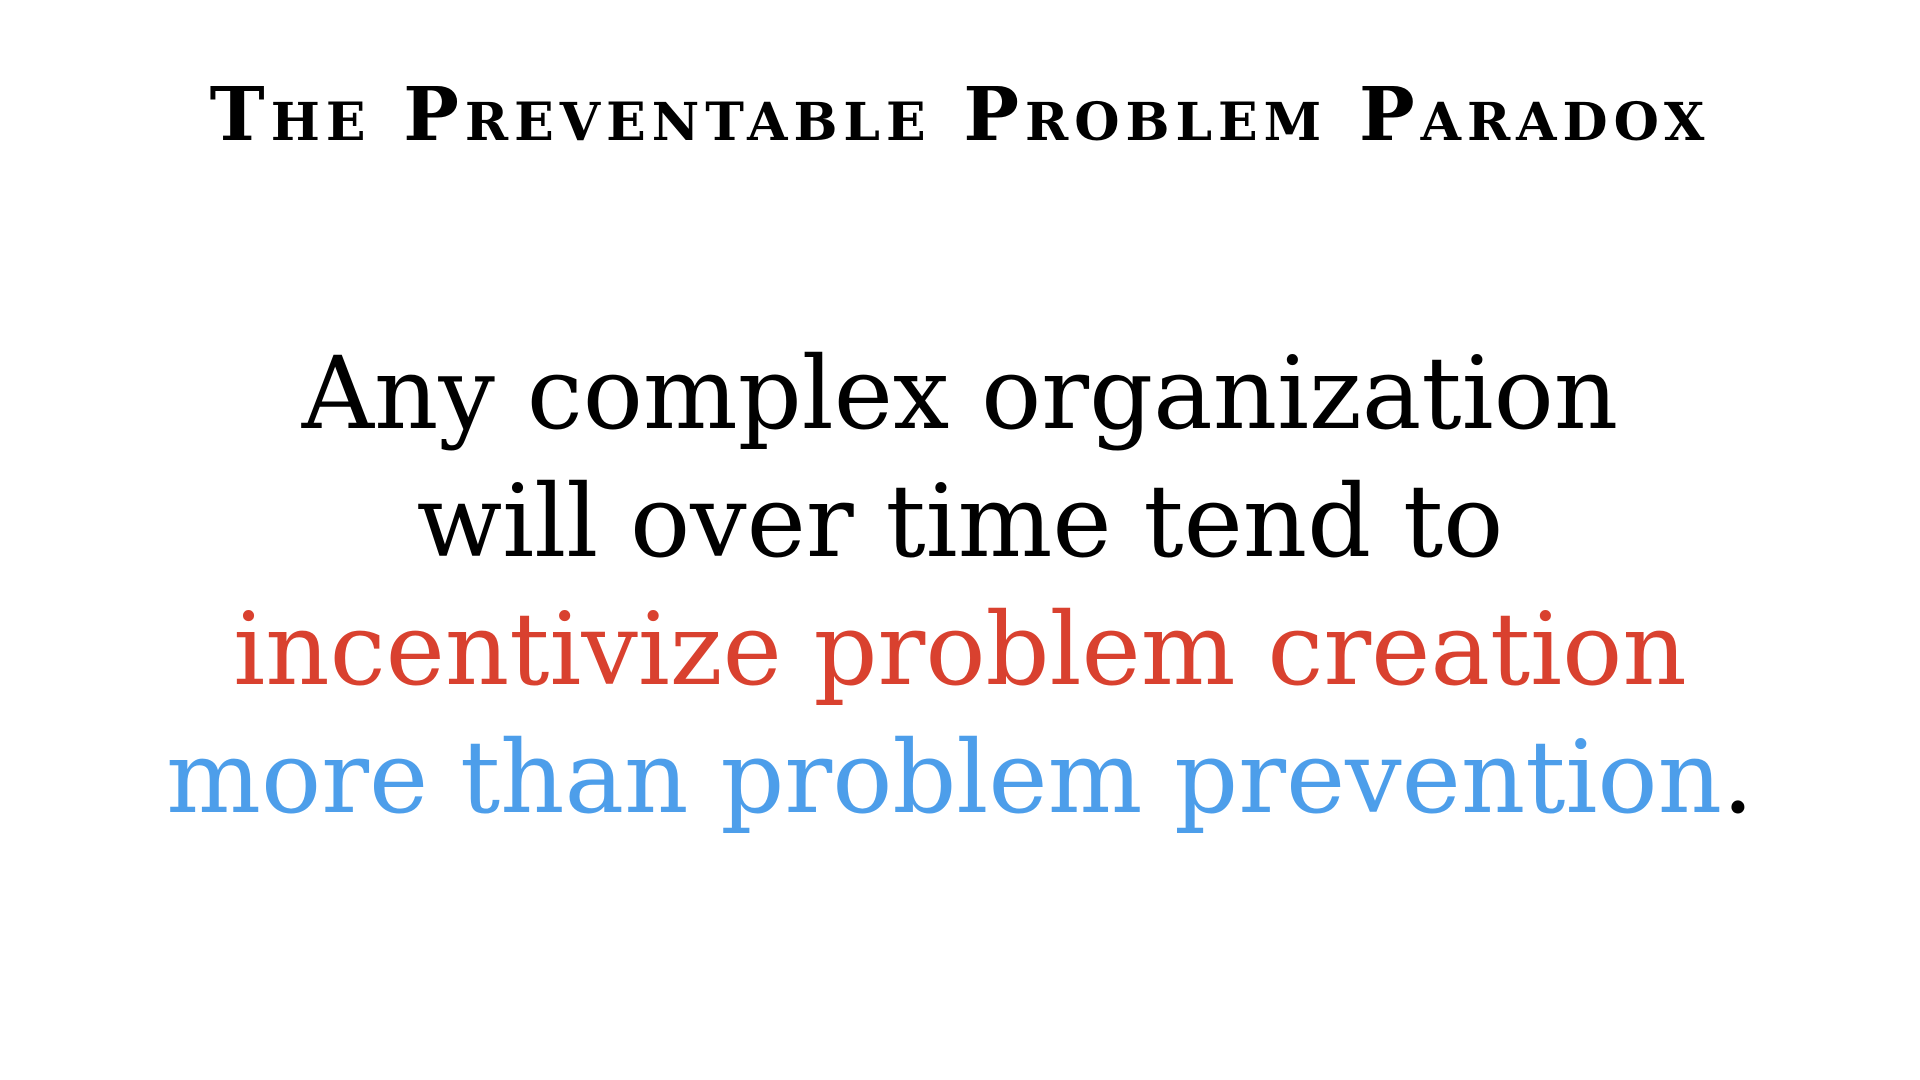  I want to click on body-line-4-blue: more than problem prevention, so click(944, 777).